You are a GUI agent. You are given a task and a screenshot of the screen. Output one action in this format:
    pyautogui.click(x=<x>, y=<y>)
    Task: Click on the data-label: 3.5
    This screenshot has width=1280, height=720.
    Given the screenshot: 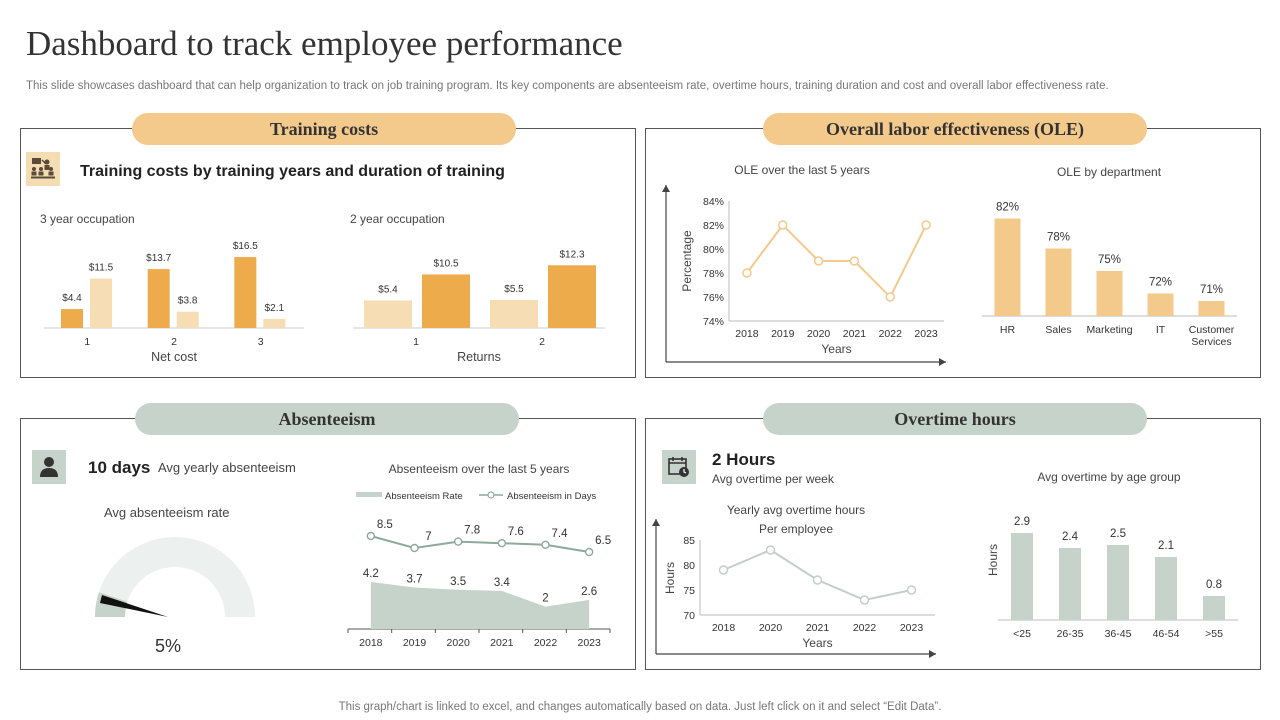 What is the action you would take?
    pyautogui.click(x=458, y=582)
    